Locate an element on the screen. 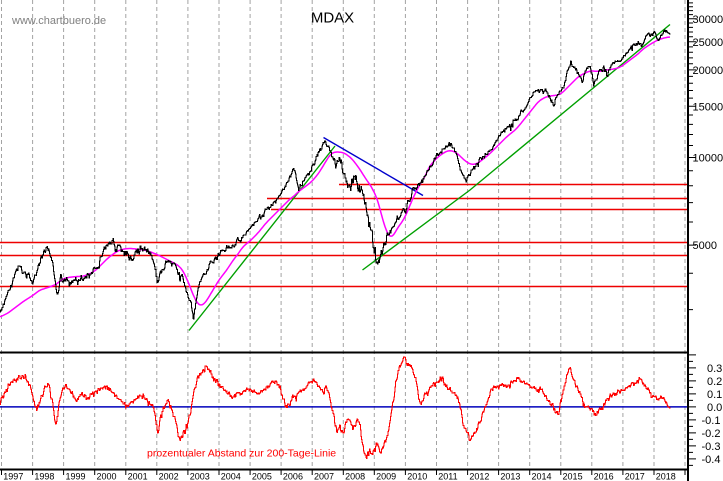  svg-text: 15000 is located at coordinates (708, 108).